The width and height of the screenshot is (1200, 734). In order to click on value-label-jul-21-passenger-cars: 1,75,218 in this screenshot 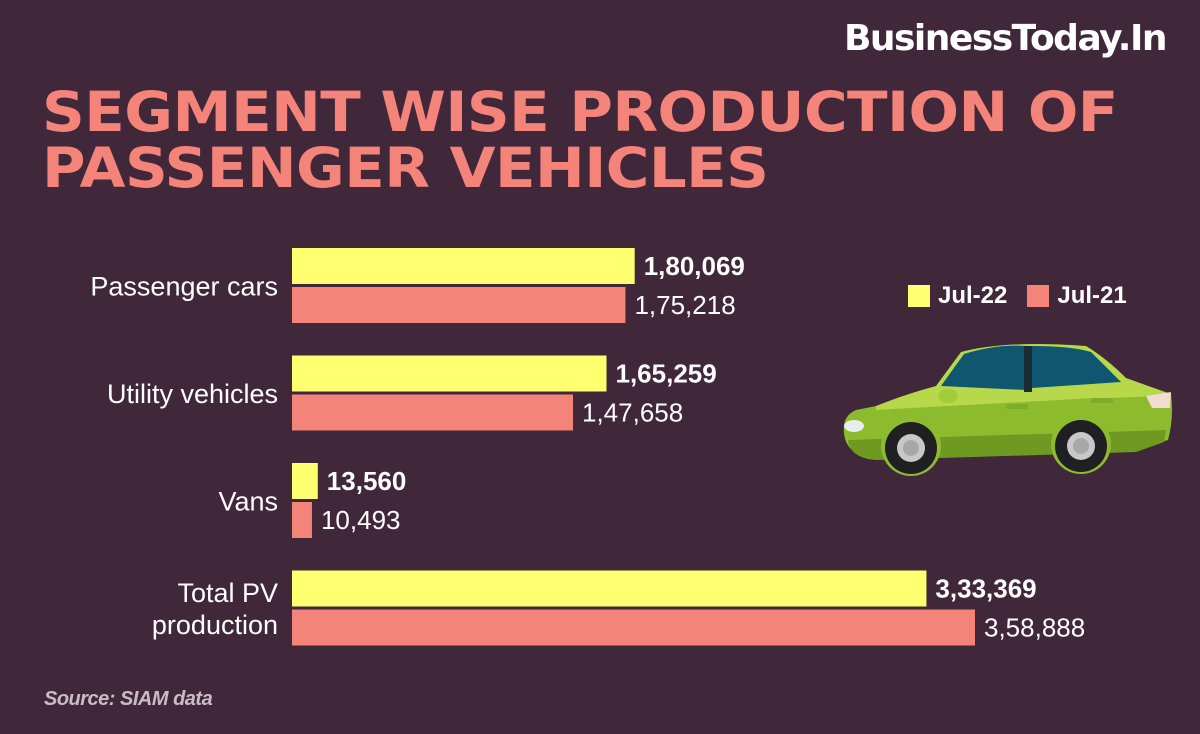, I will do `click(684, 305)`.